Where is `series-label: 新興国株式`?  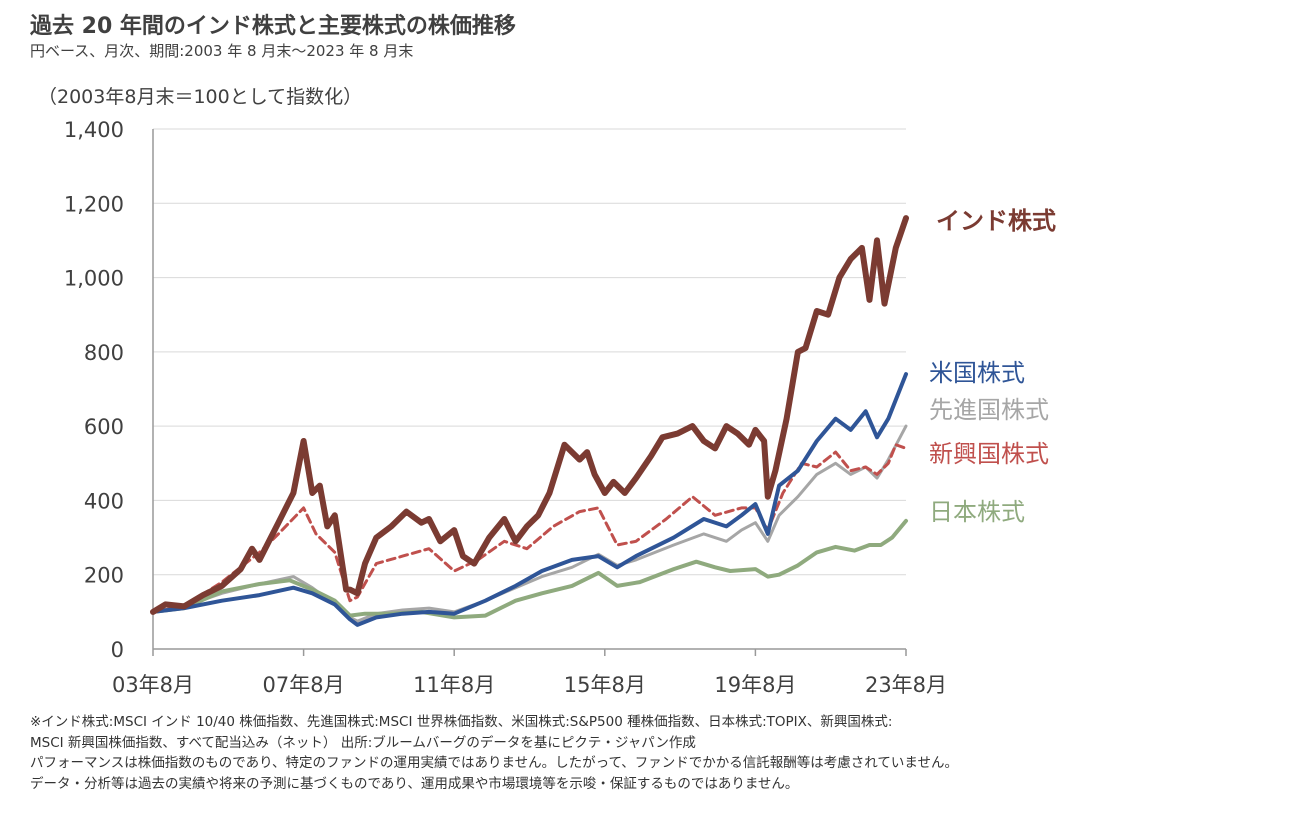
series-label: 新興国株式 is located at coordinates (989, 454).